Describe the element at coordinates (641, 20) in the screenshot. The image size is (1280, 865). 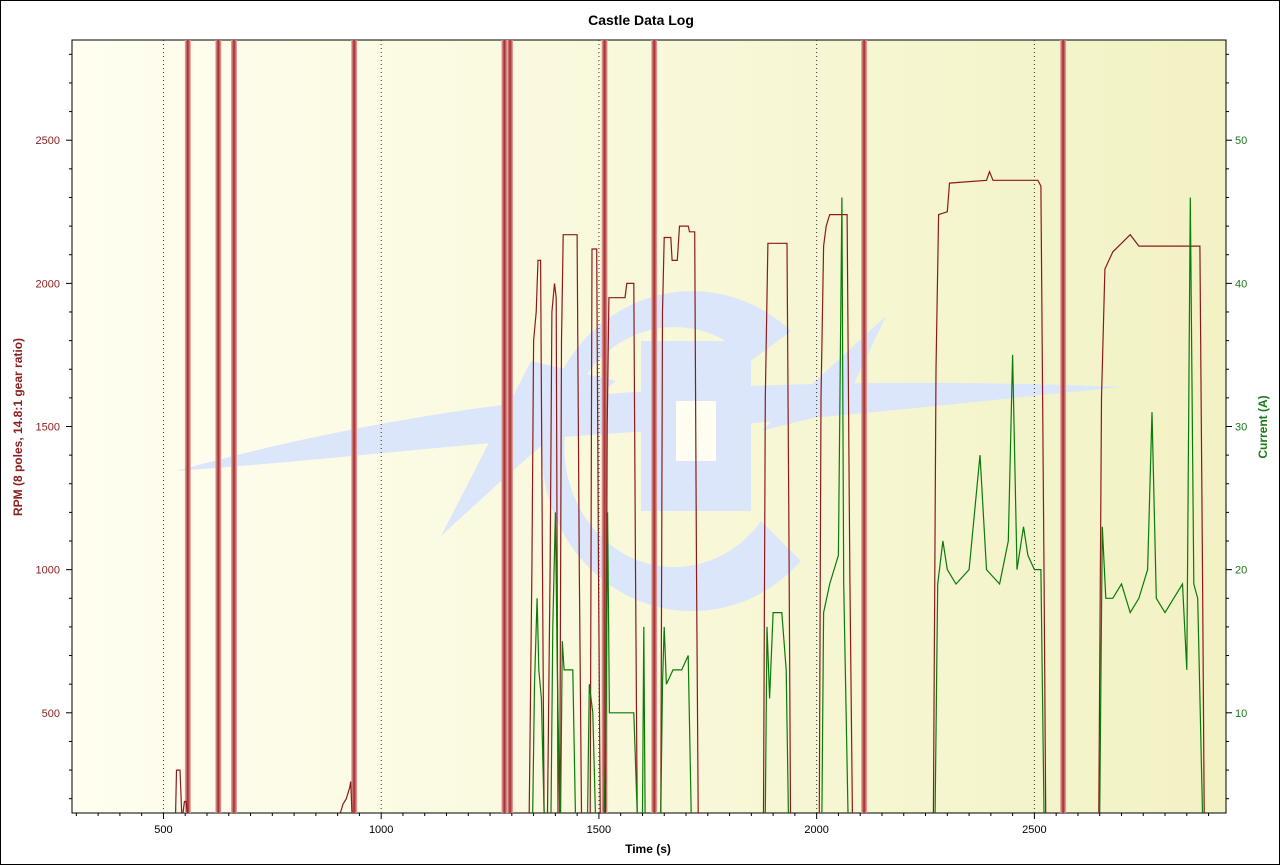
I see `chart-title: Castle Data Log` at that location.